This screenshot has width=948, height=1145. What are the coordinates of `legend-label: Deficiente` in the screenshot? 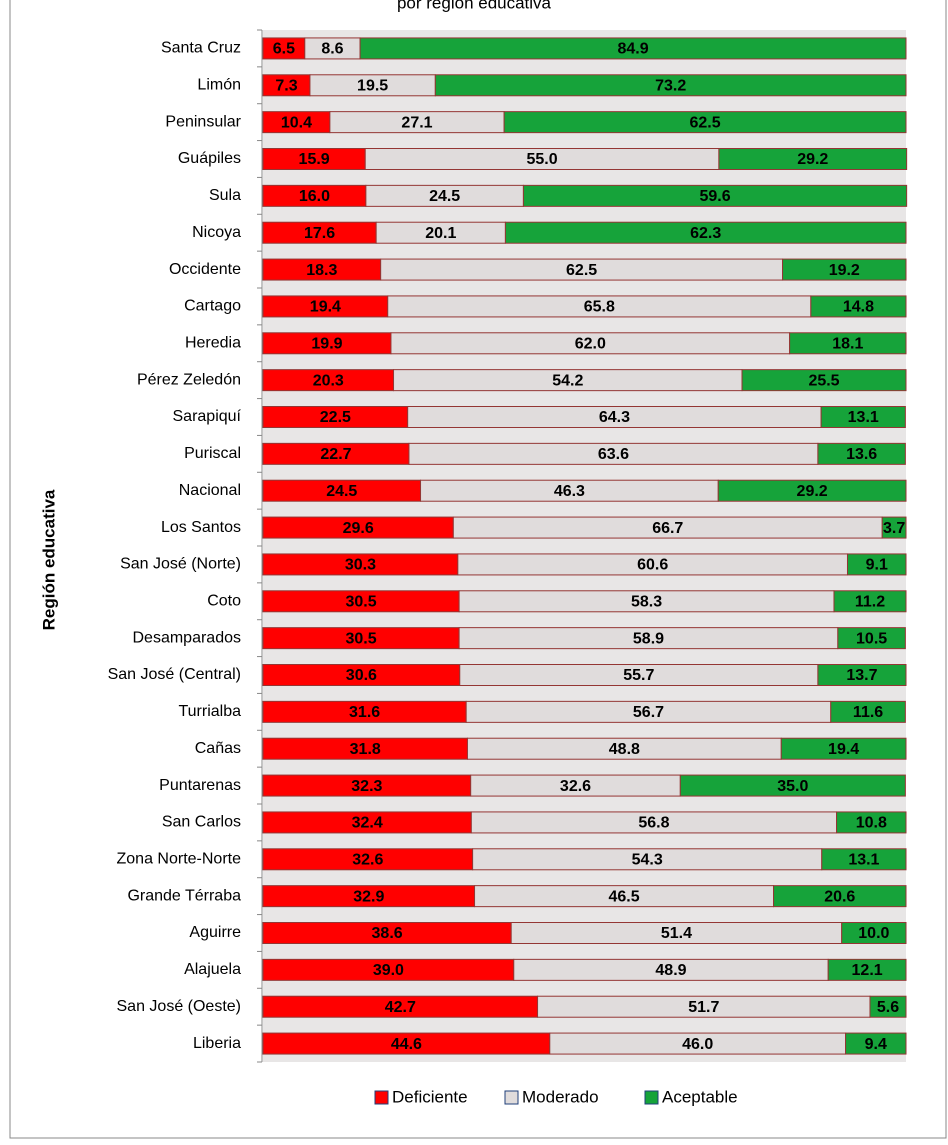 It's located at (430, 1096).